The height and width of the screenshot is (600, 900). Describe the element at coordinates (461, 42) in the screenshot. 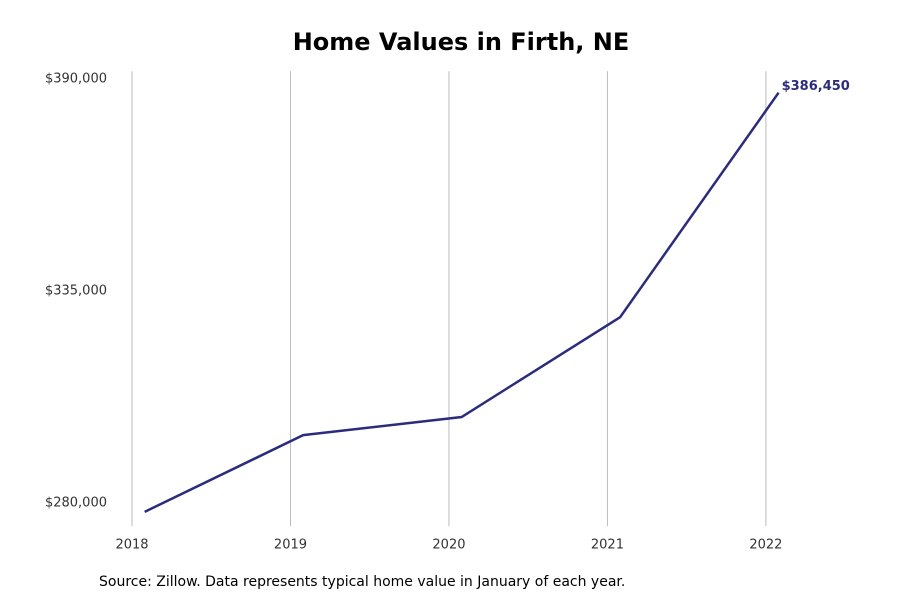

I see `chart-title: Home Values in Firth, NE` at that location.